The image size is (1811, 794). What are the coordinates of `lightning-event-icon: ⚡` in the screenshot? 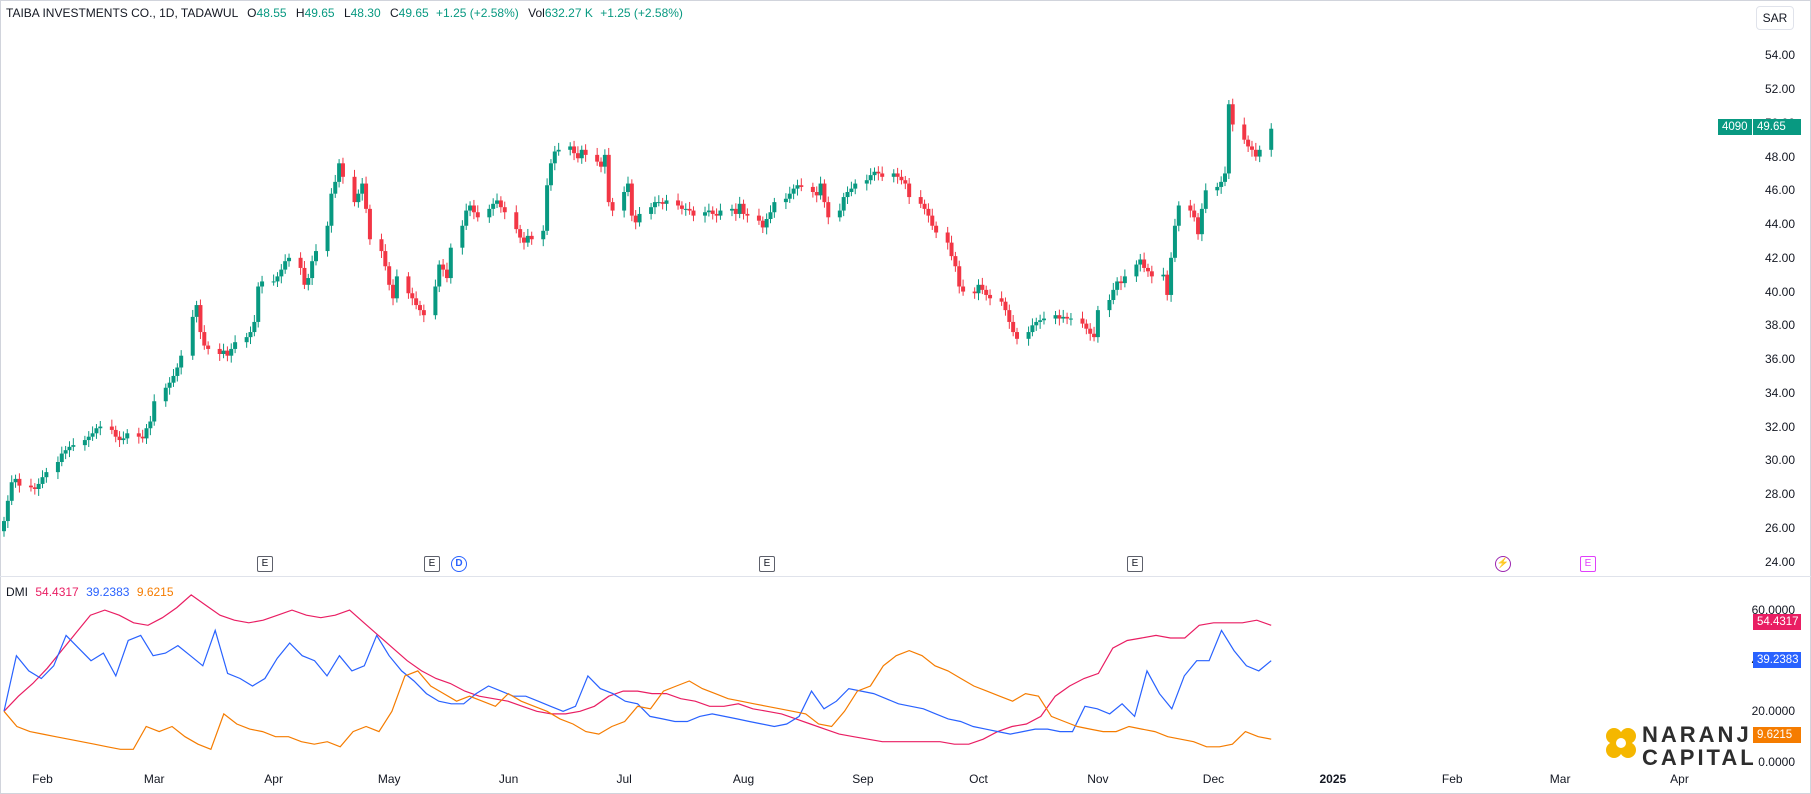 It's located at (1503, 564).